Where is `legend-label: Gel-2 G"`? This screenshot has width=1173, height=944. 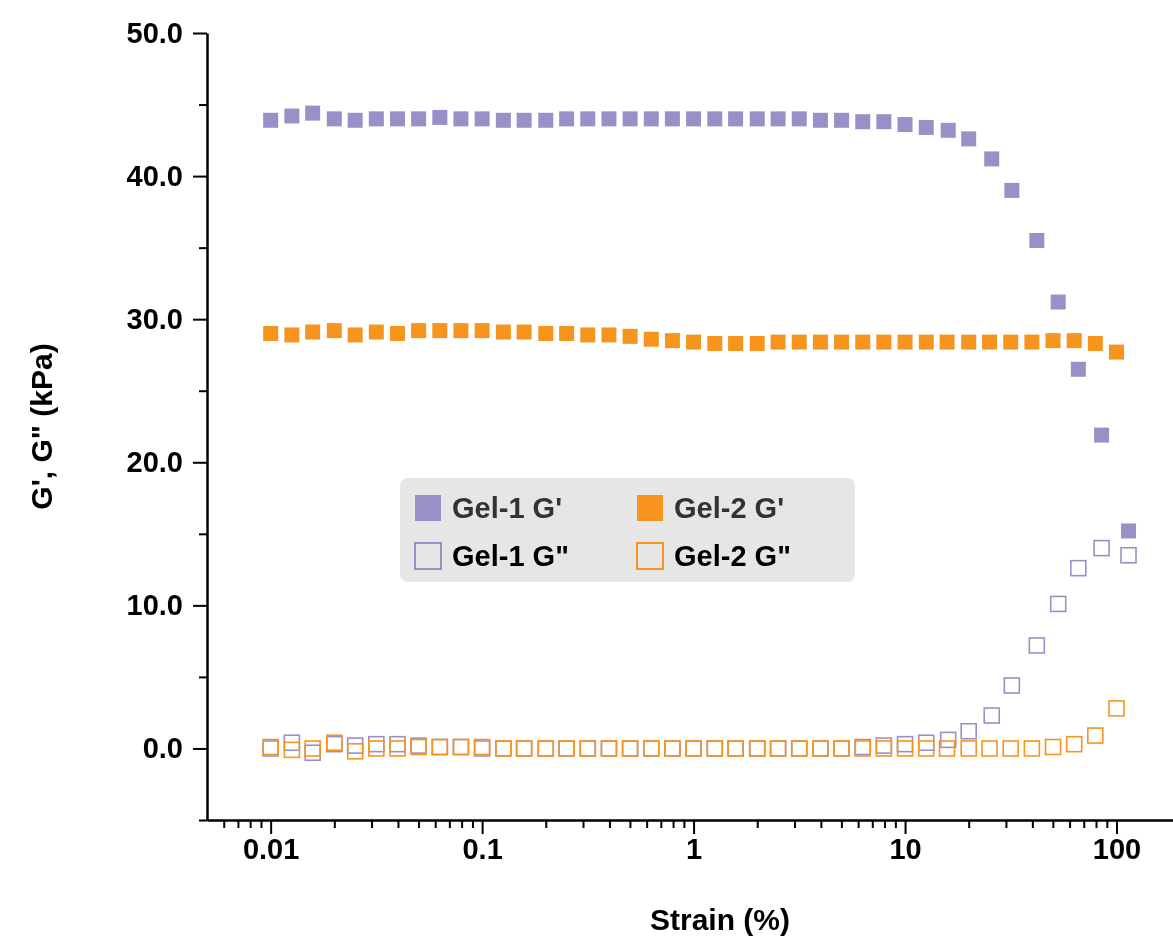 legend-label: Gel-2 G" is located at coordinates (732, 556).